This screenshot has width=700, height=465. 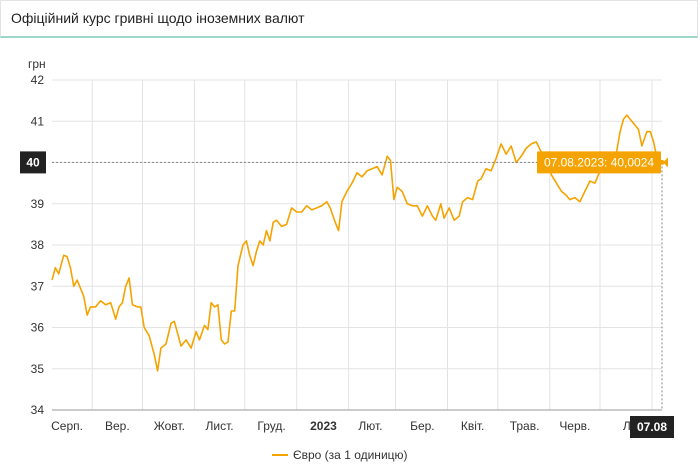 I want to click on y-crosshair-badge-label: 40, so click(x=33, y=162).